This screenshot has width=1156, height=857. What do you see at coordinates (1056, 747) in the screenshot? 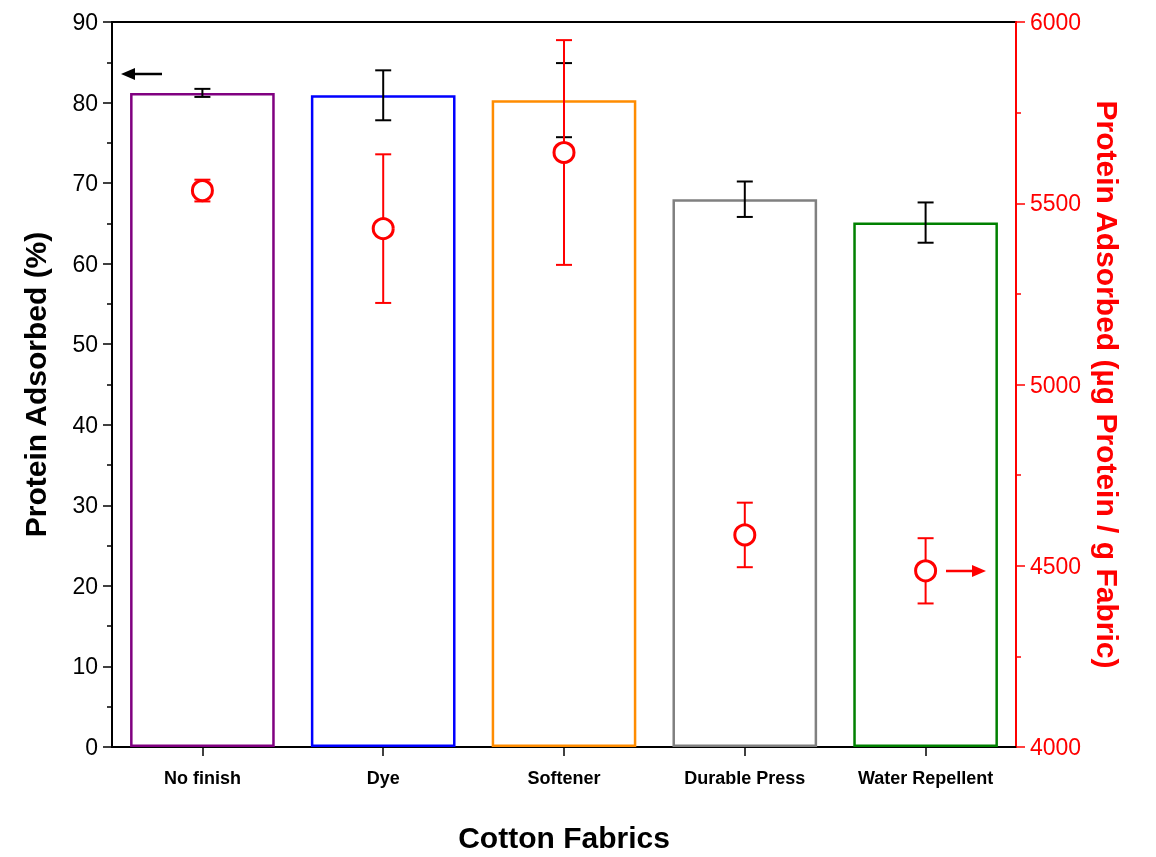
I see `y2-tick-label: 4000` at bounding box center [1056, 747].